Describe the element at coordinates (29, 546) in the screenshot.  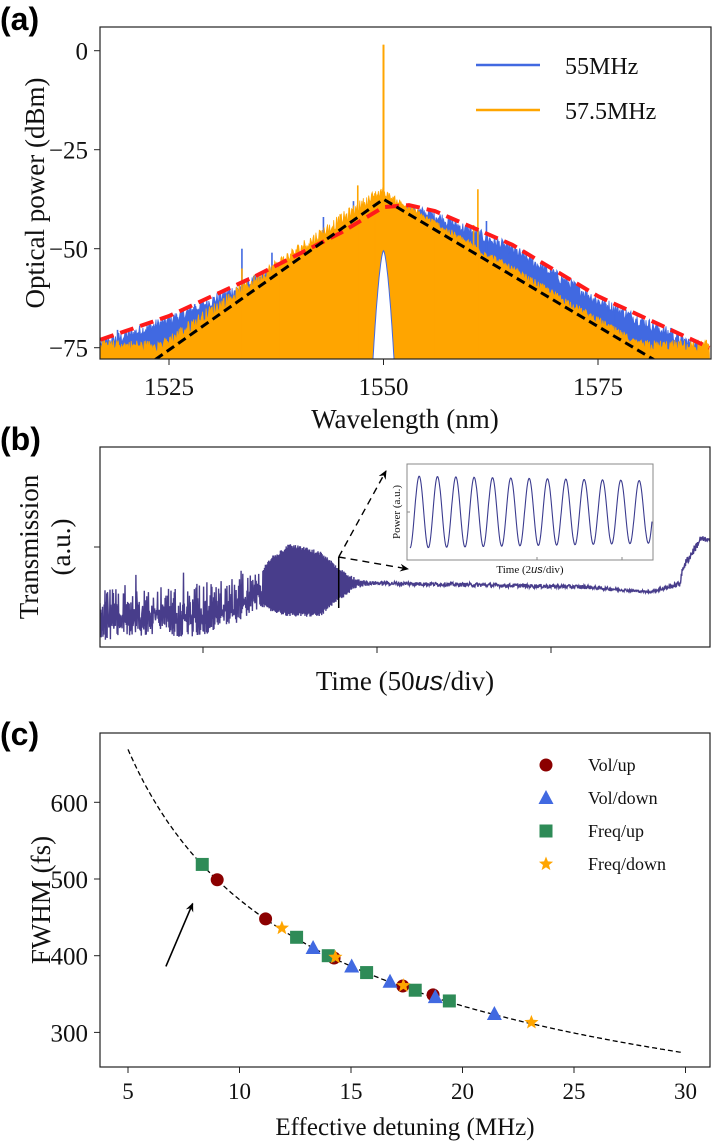
I see `y-axis-label-line1: Transmission` at that location.